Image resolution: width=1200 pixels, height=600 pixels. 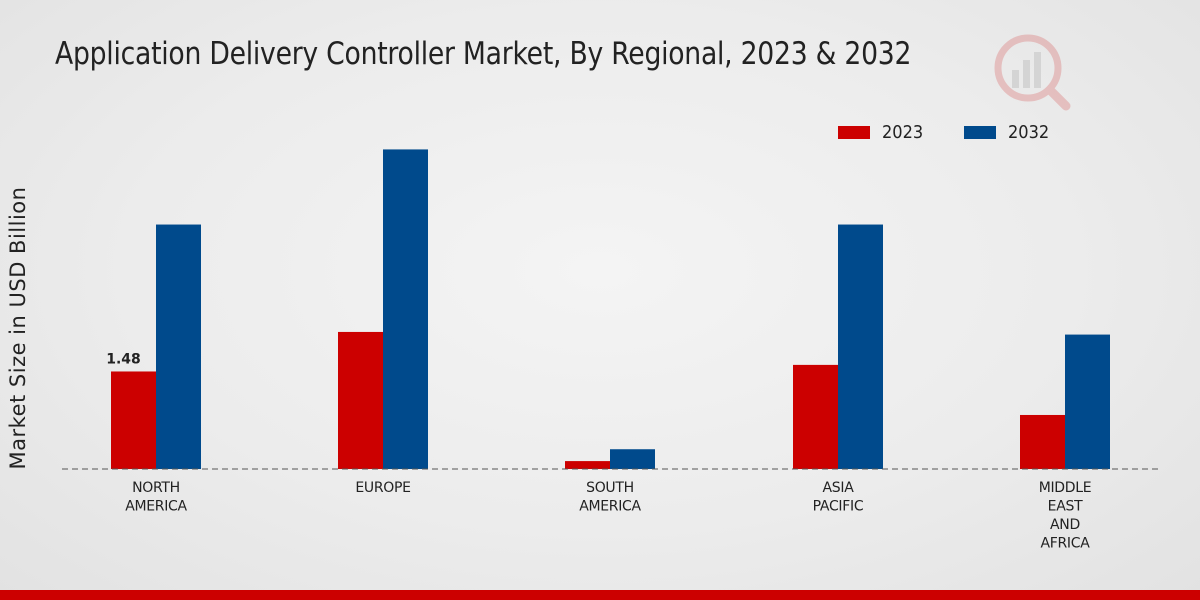 What do you see at coordinates (854, 132) in the screenshot?
I see `legend-swatch-2023` at bounding box center [854, 132].